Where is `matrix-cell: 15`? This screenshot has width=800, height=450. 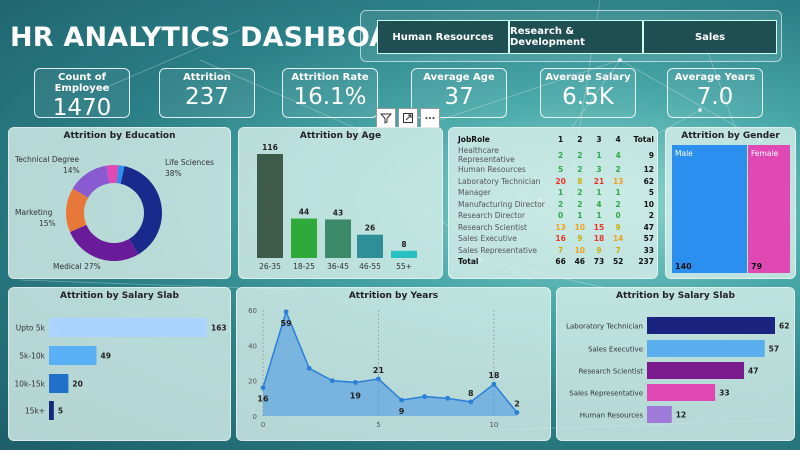 matrix-cell: 15 is located at coordinates (599, 227).